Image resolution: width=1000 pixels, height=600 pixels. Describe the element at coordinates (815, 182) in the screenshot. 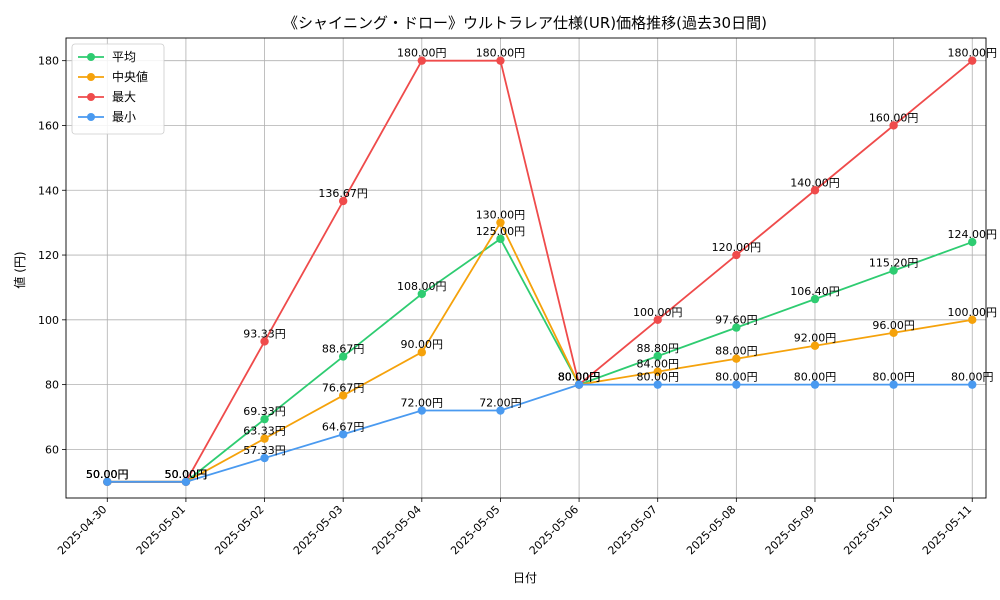

I see `data-label: 140.00円` at that location.